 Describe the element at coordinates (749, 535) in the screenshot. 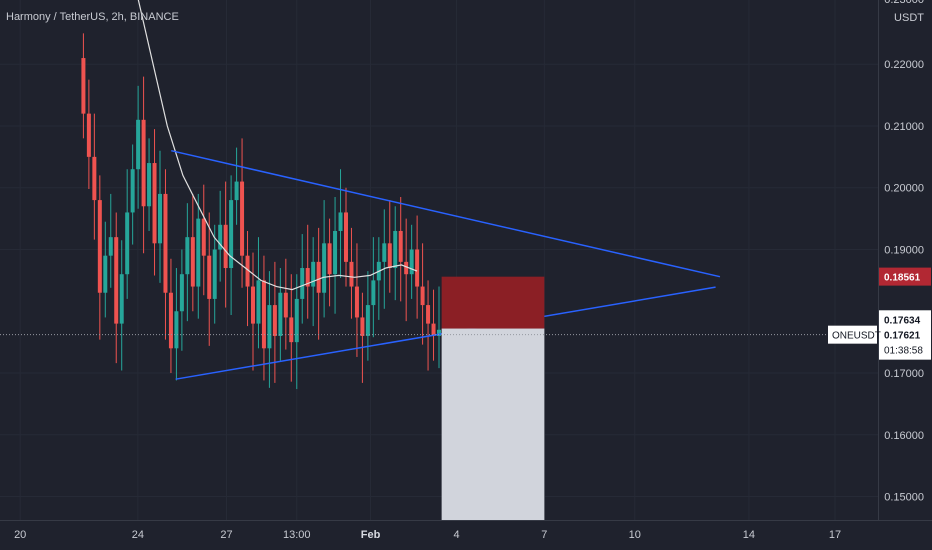

I see `time-tick-label: 14` at that location.